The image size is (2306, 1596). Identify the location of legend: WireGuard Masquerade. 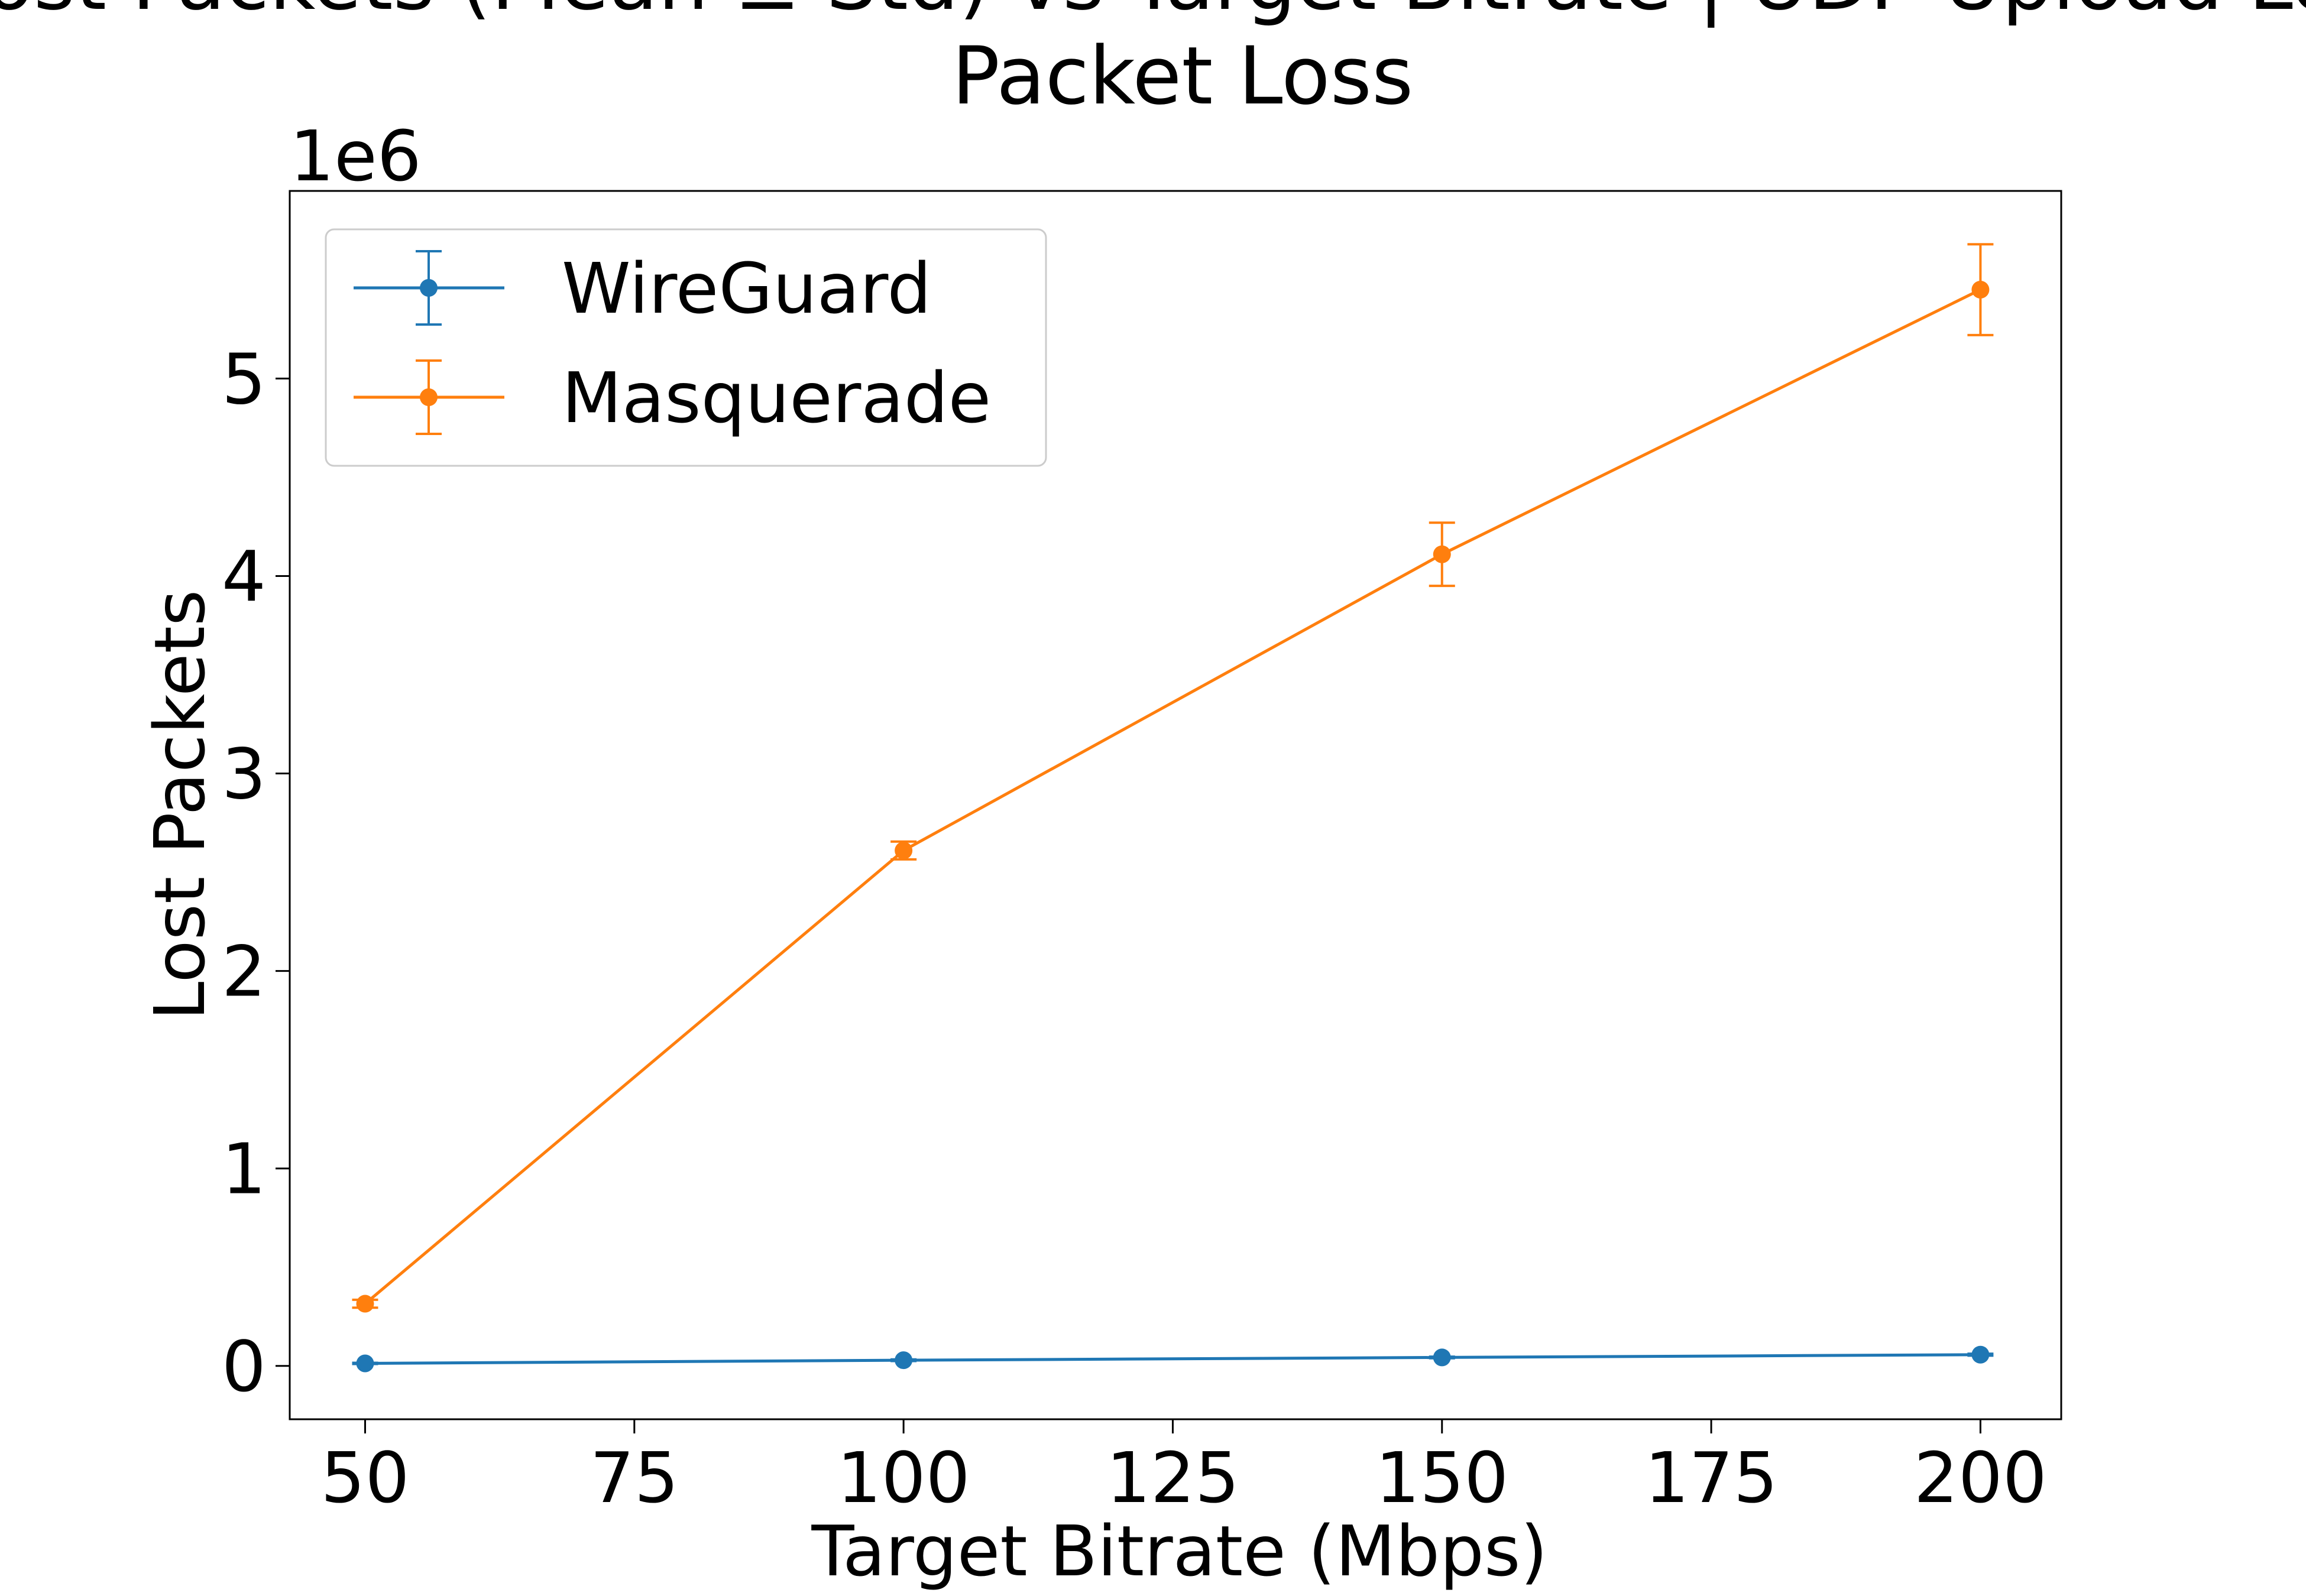
(686, 347).